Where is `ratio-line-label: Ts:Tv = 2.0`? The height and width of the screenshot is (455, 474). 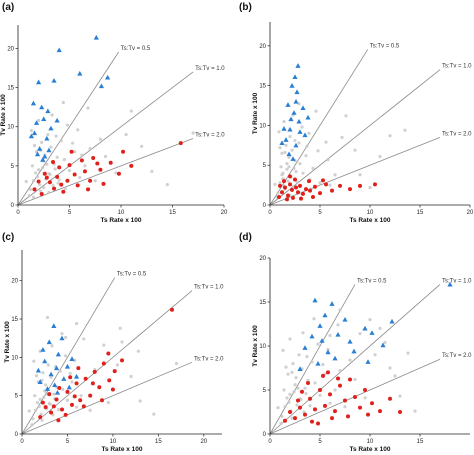
ratio-line-label: Ts:Tv = 2.0 is located at coordinates (209, 359).